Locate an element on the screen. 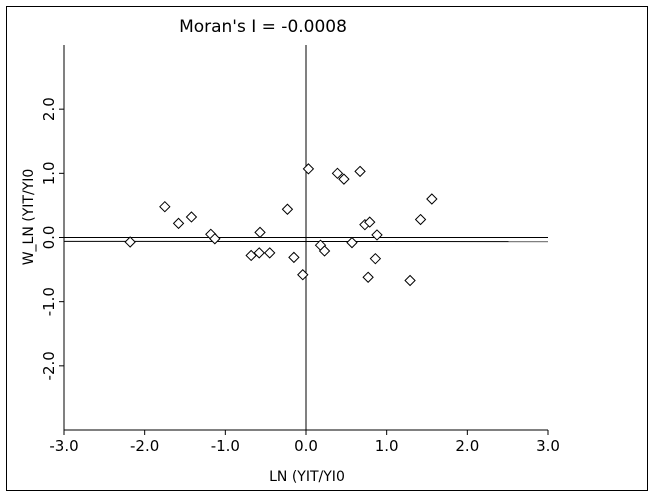 This screenshot has width=654, height=493. x-tick-label: -3.0 is located at coordinates (63, 446).